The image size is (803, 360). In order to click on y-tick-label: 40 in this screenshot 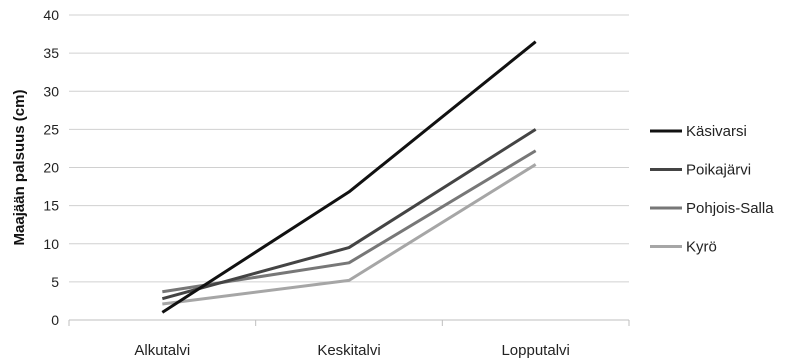, I will do `click(51, 15)`.